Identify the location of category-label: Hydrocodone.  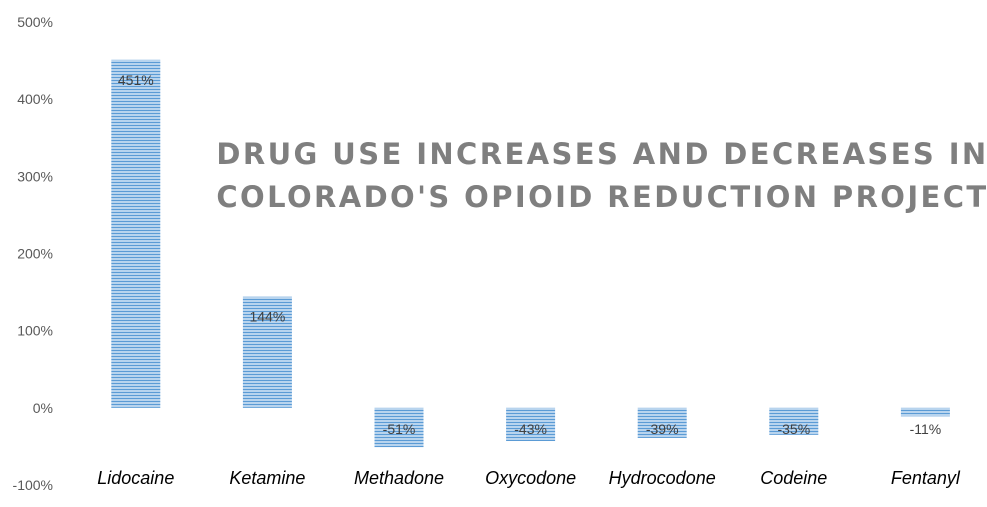
(662, 478).